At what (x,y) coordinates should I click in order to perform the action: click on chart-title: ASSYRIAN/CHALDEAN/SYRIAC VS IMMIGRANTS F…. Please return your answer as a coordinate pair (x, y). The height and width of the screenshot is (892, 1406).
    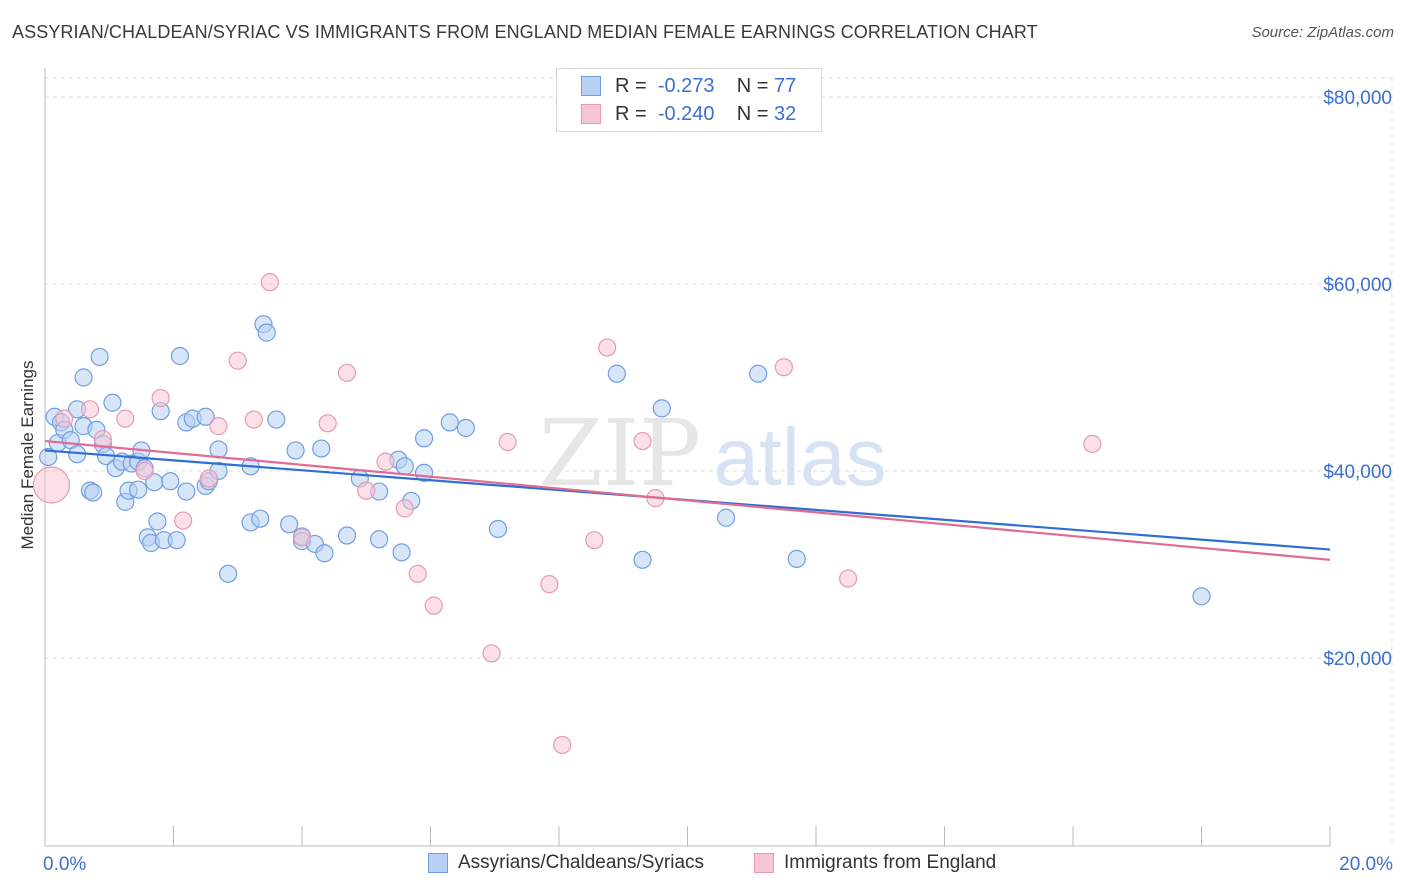
    Looking at the image, I should click on (525, 32).